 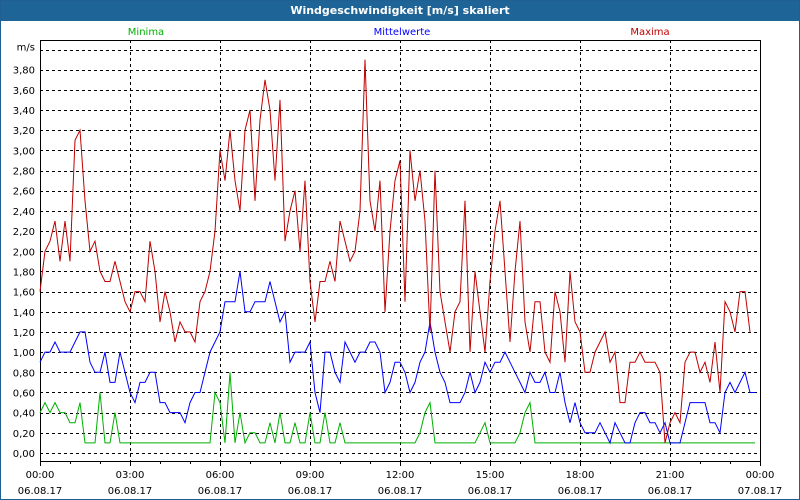 What do you see at coordinates (24, 434) in the screenshot?
I see `y-tick-label: 0,20` at bounding box center [24, 434].